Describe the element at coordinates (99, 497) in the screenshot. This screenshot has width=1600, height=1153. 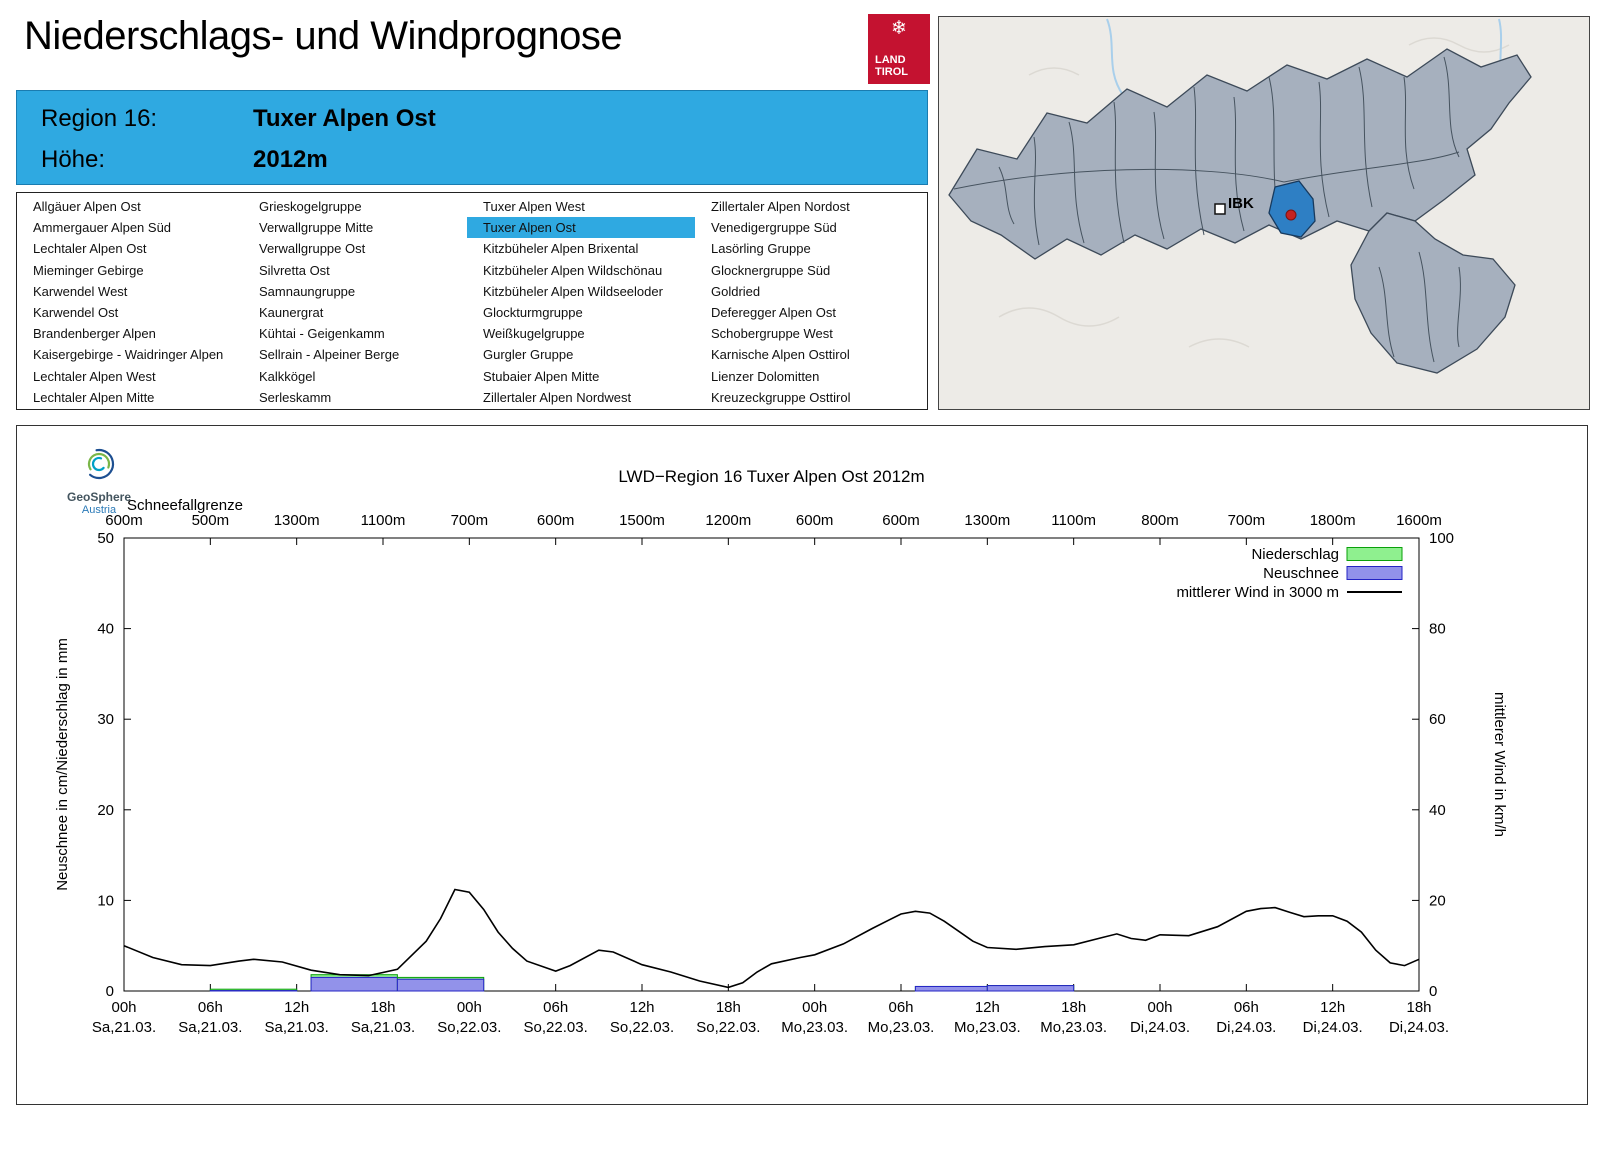
I see `geosphere-name: GeoSphere` at that location.